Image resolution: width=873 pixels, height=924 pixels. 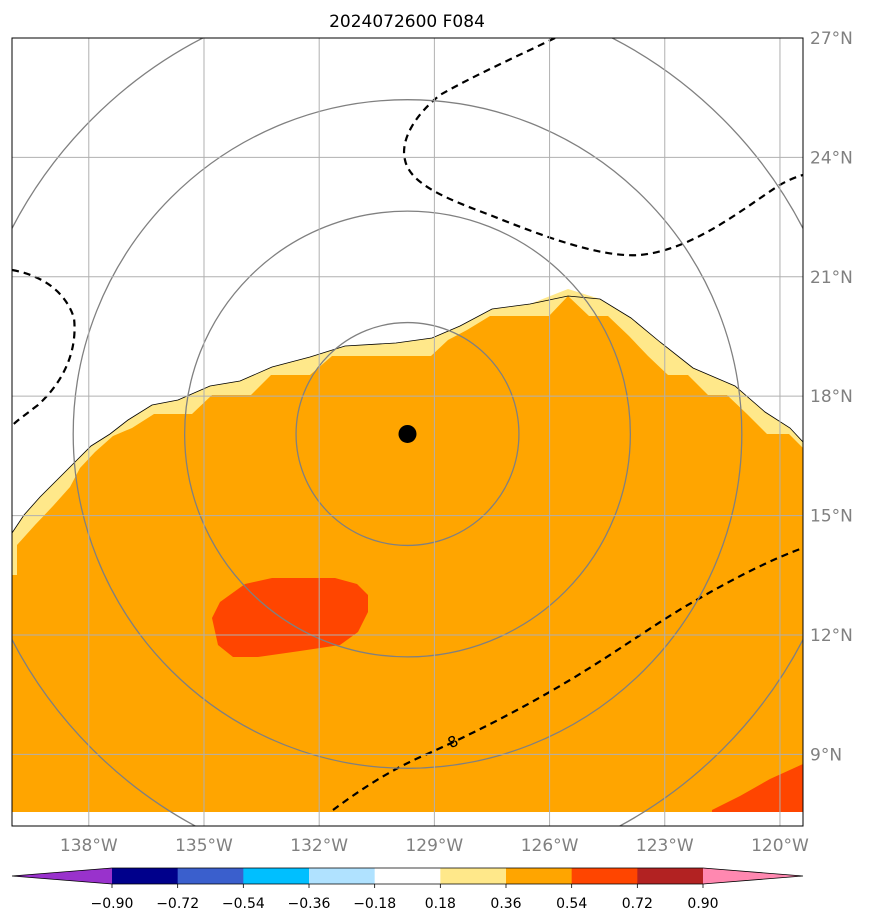 What do you see at coordinates (407, 22) in the screenshot?
I see `map-title: 2024072600 F084` at bounding box center [407, 22].